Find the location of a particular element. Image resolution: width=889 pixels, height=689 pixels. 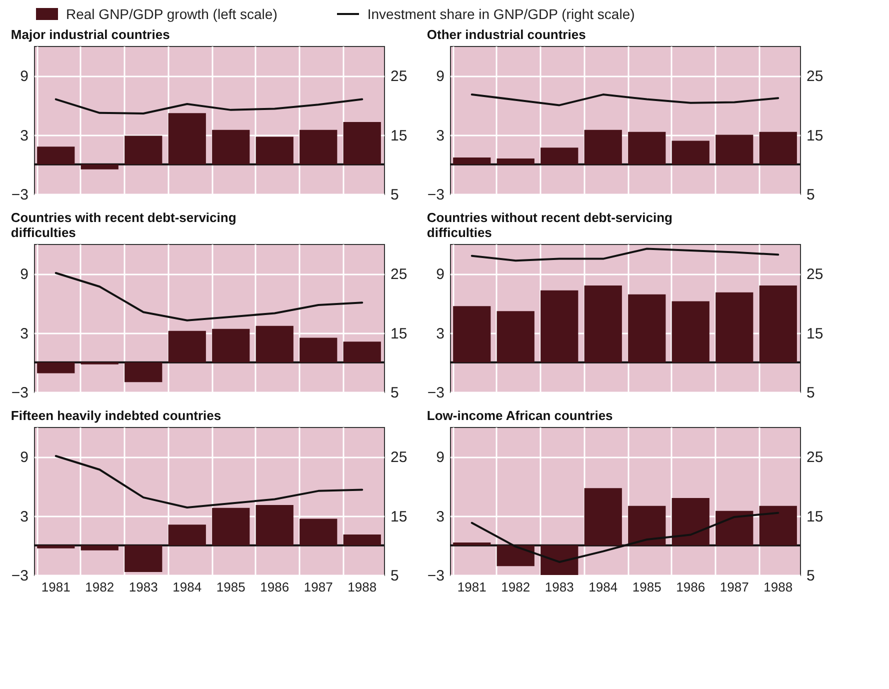

chart-title: Countries with recent debt-servicing difficulties is located at coordinates (123, 225).